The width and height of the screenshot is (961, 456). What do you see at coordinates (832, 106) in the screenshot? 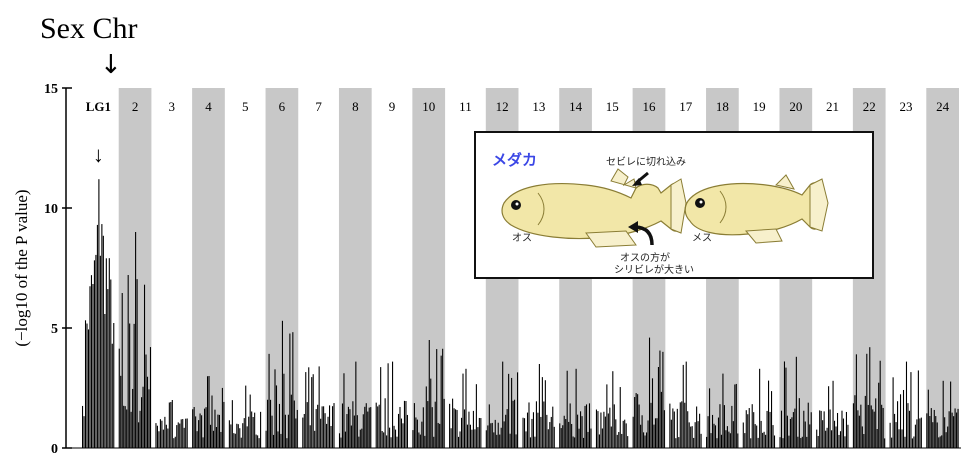
I see `group-label-21: 21` at bounding box center [832, 106].